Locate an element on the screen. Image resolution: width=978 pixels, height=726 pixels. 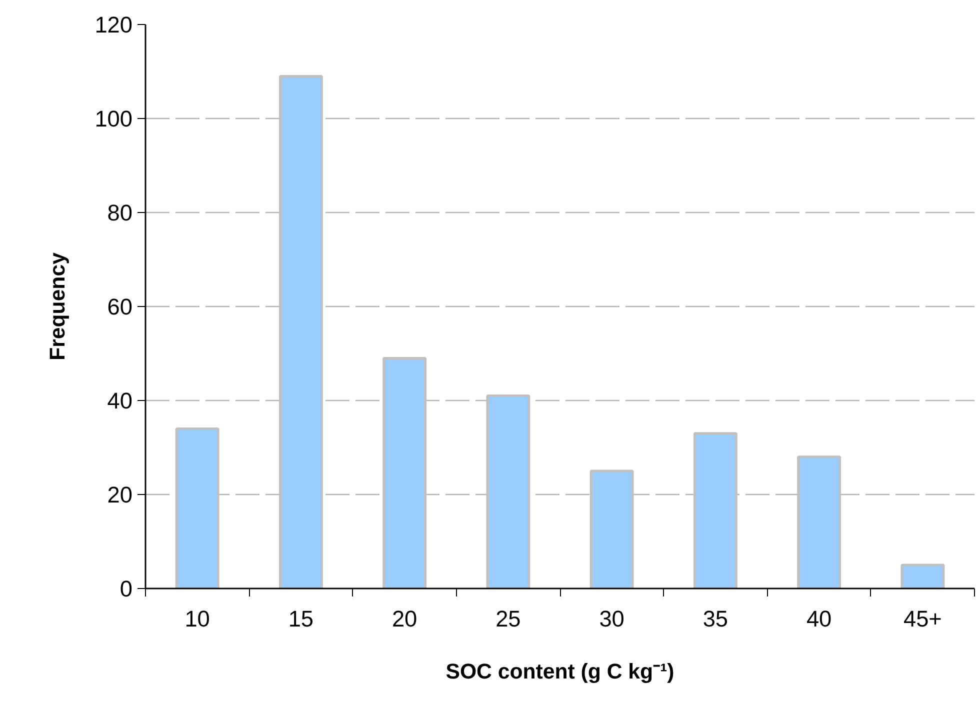
x-axis-title: SOC content (g C kg⁻¹) is located at coordinates (560, 672).